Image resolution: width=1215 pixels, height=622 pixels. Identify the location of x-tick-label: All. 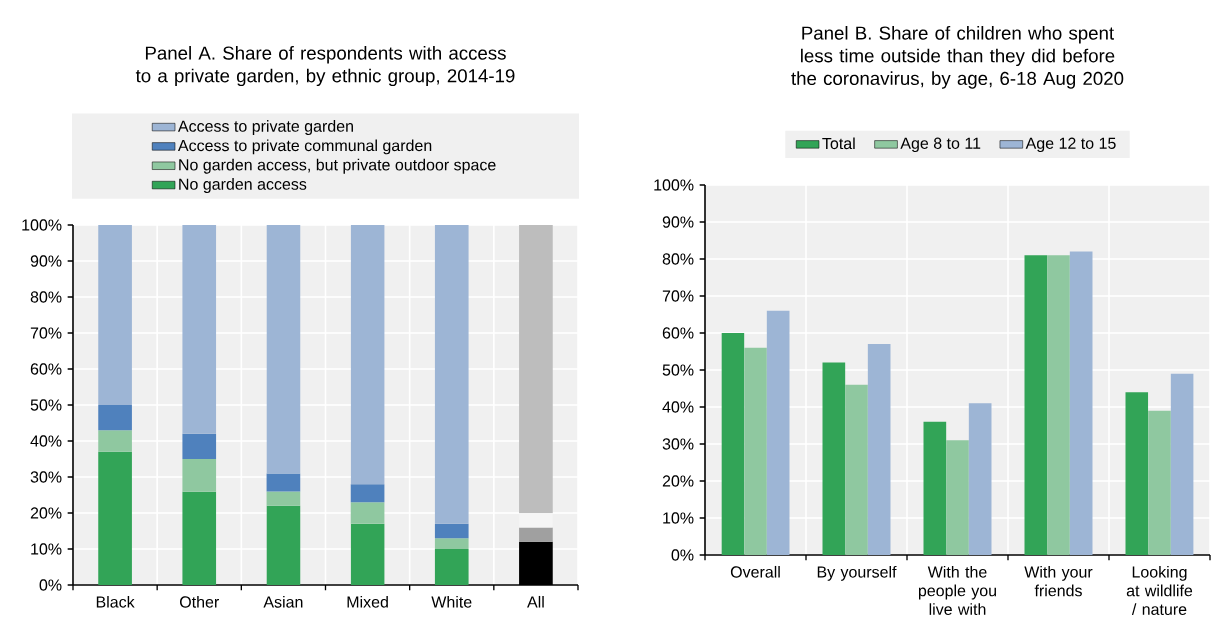
(535, 601).